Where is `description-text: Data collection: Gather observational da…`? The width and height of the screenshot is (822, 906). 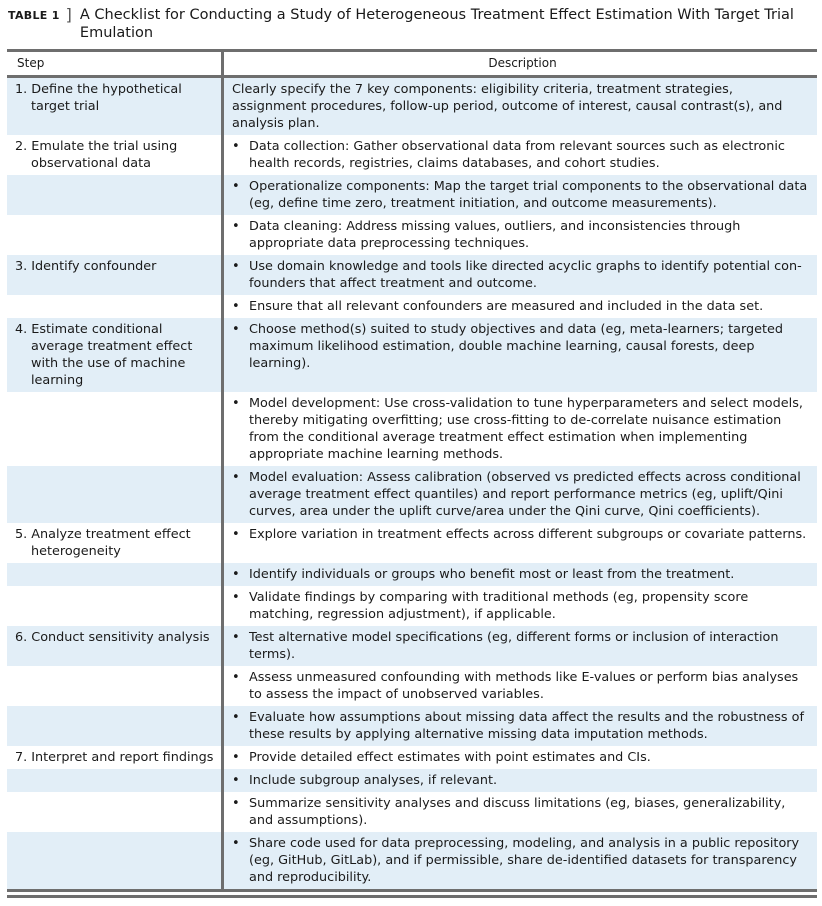 description-text: Data collection: Gather observational da… is located at coordinates (517, 155).